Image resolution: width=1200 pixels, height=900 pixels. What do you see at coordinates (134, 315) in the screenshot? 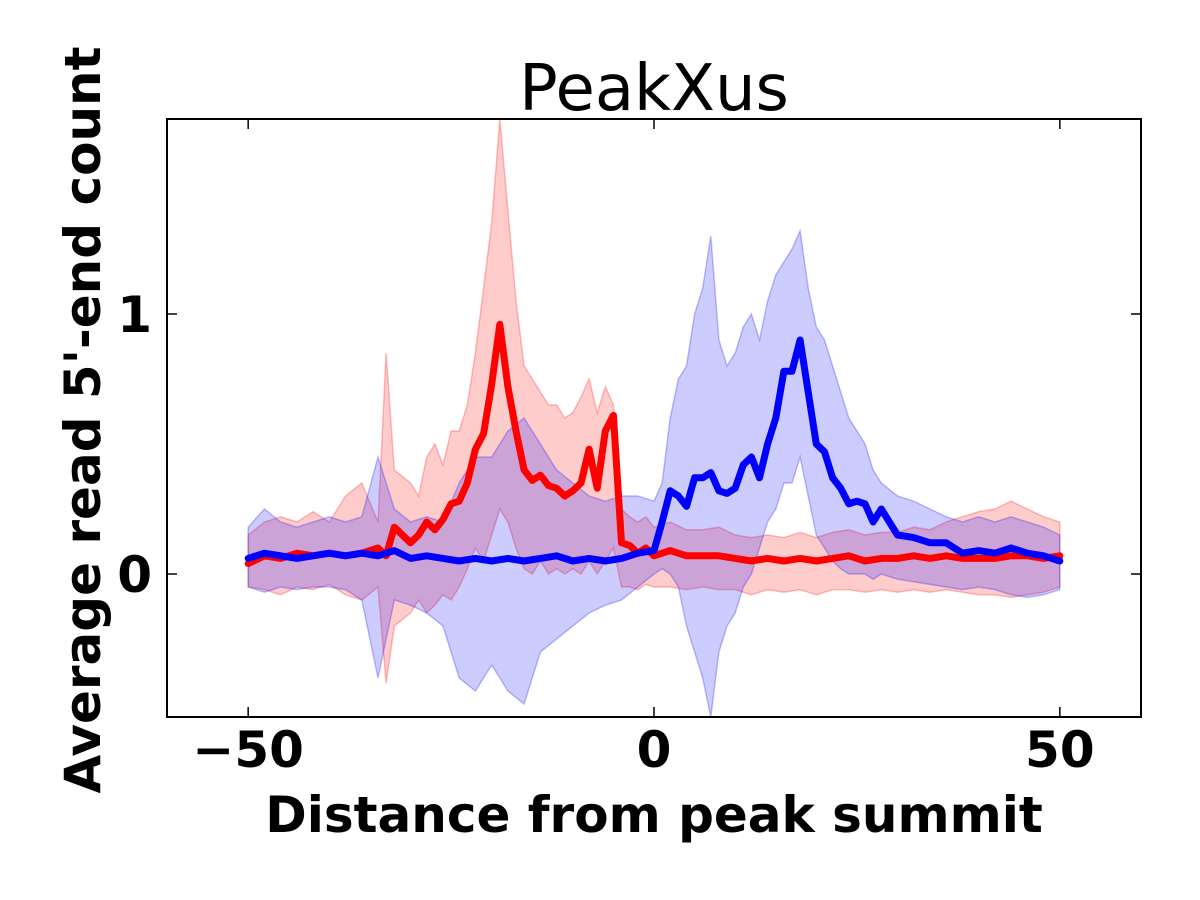
I see `y-tick-label: 1` at bounding box center [134, 315].